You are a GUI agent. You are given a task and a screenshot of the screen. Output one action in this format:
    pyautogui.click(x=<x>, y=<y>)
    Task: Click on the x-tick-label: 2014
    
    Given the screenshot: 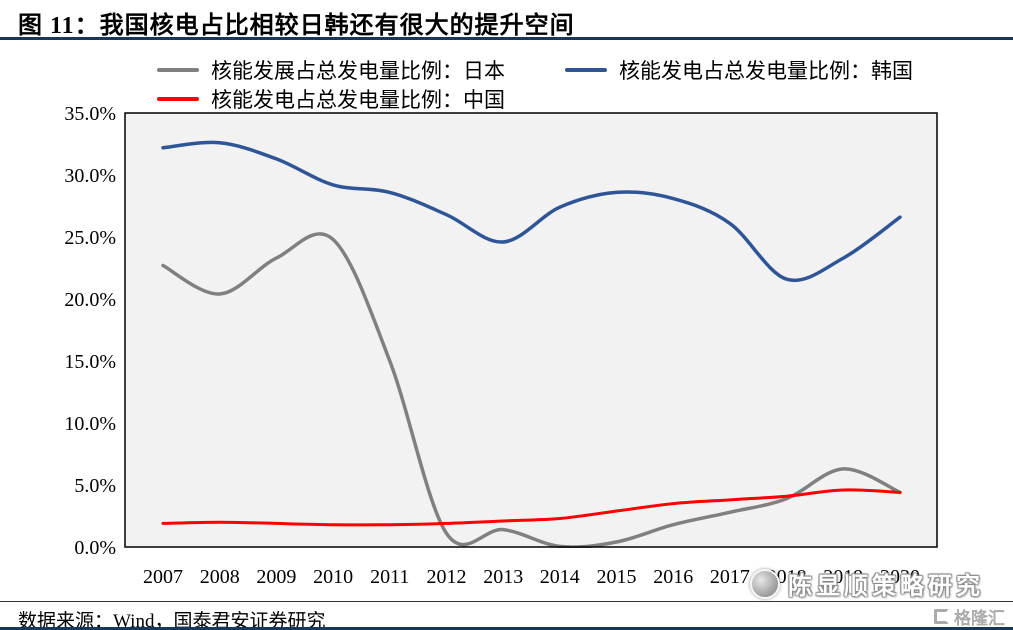 What is the action you would take?
    pyautogui.click(x=560, y=577)
    